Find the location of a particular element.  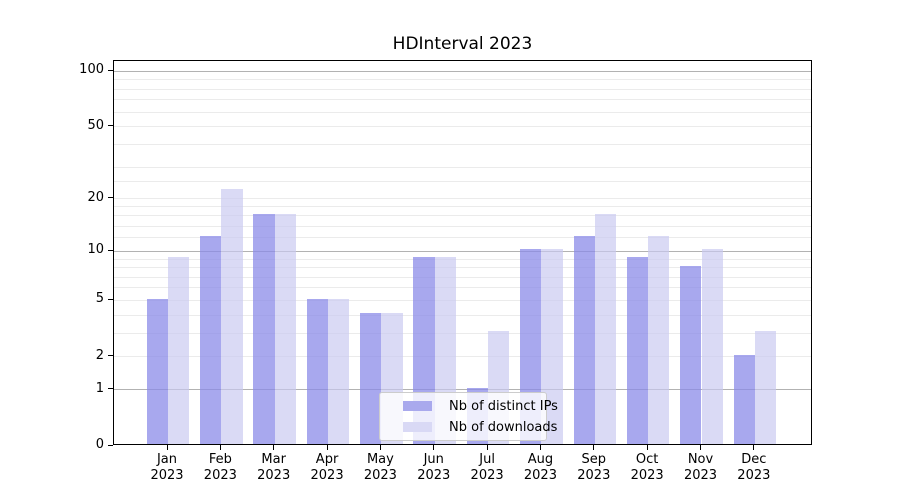

chart-title: HDInterval 2023 is located at coordinates (462, 44).